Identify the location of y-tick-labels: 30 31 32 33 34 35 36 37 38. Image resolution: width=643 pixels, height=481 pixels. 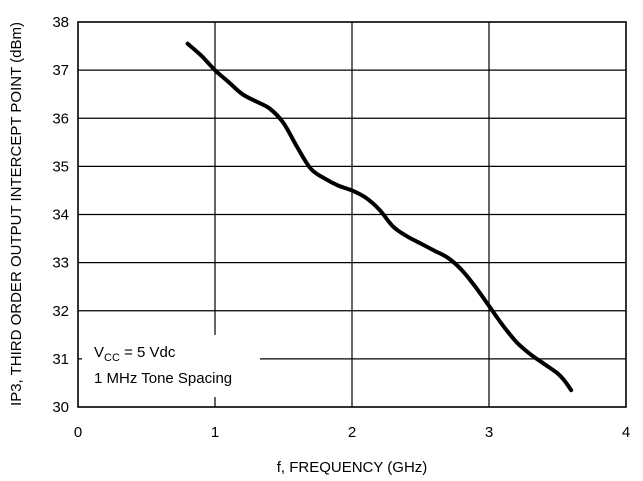
(60, 215).